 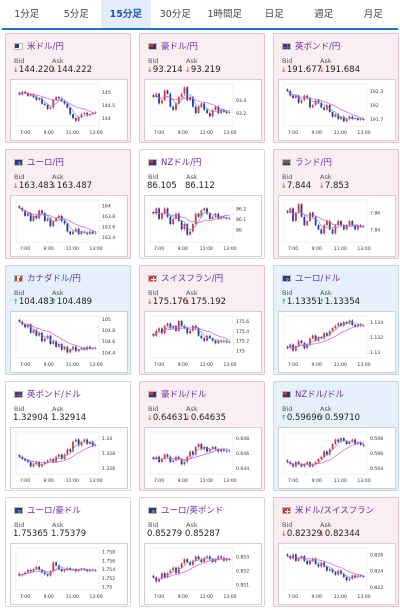 What do you see at coordinates (274, 14) in the screenshot?
I see `tab-daily: 日足` at bounding box center [274, 14].